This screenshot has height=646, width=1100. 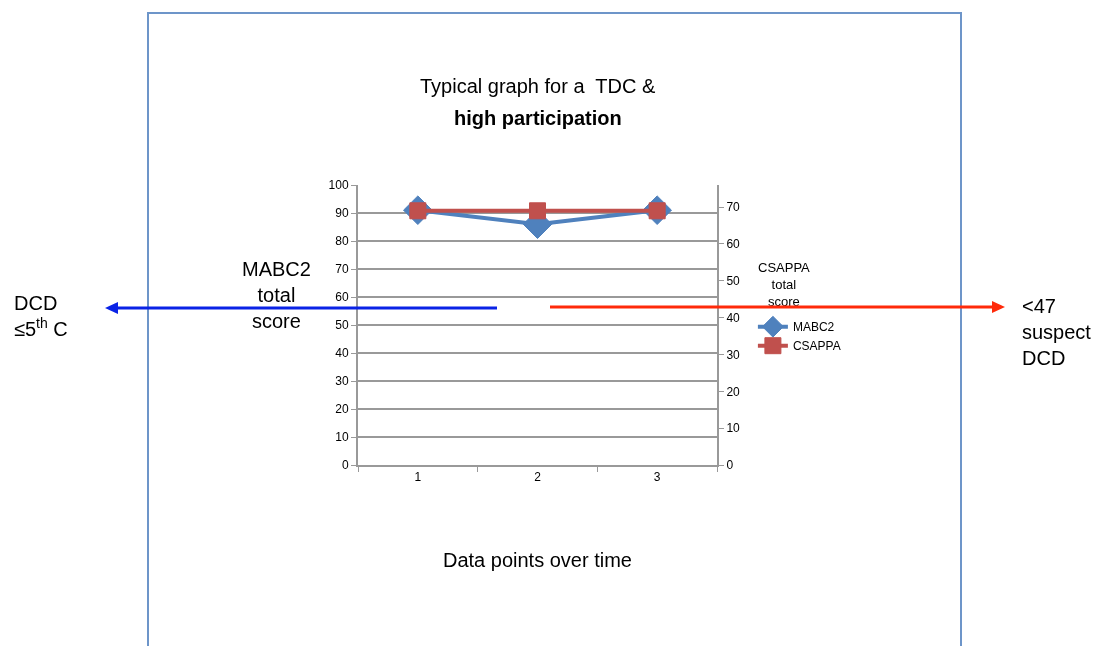 I want to click on legend-label: MABC2, so click(x=813, y=327).